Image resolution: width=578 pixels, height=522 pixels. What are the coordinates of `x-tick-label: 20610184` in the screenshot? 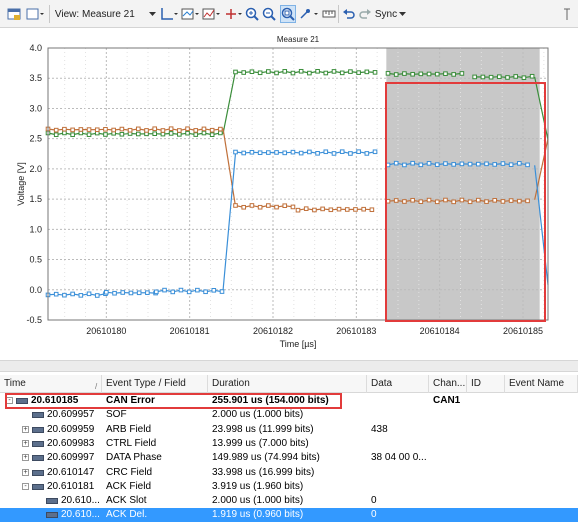 It's located at (440, 331).